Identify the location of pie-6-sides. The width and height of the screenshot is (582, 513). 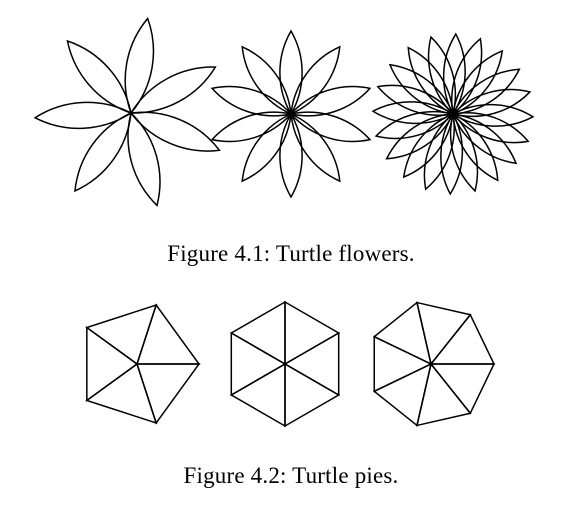
(285, 364).